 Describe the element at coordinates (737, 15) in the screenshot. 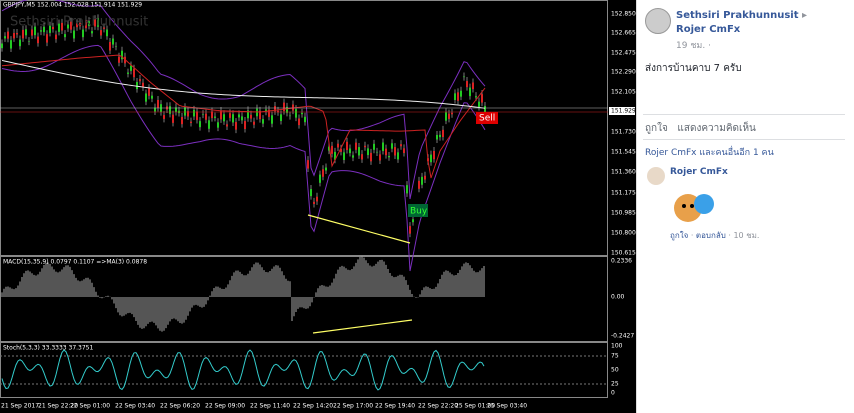

I see `author-name: Sethsiri Prakhunnusit` at that location.